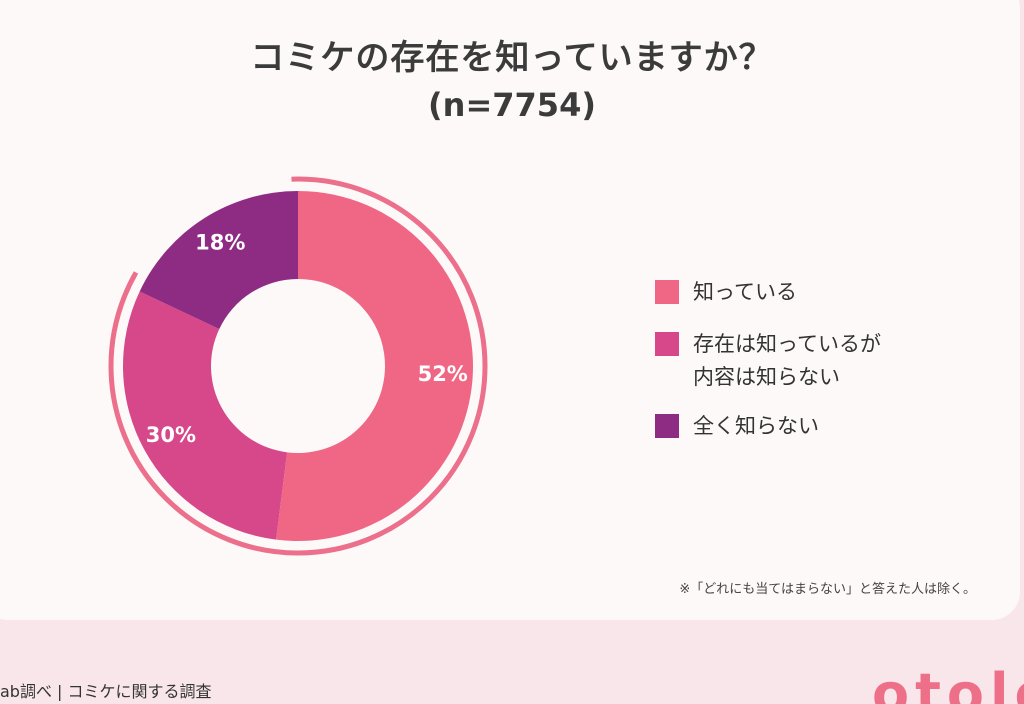 This screenshot has width=1024, height=704. I want to click on slice-label-1: 30%, so click(171, 435).